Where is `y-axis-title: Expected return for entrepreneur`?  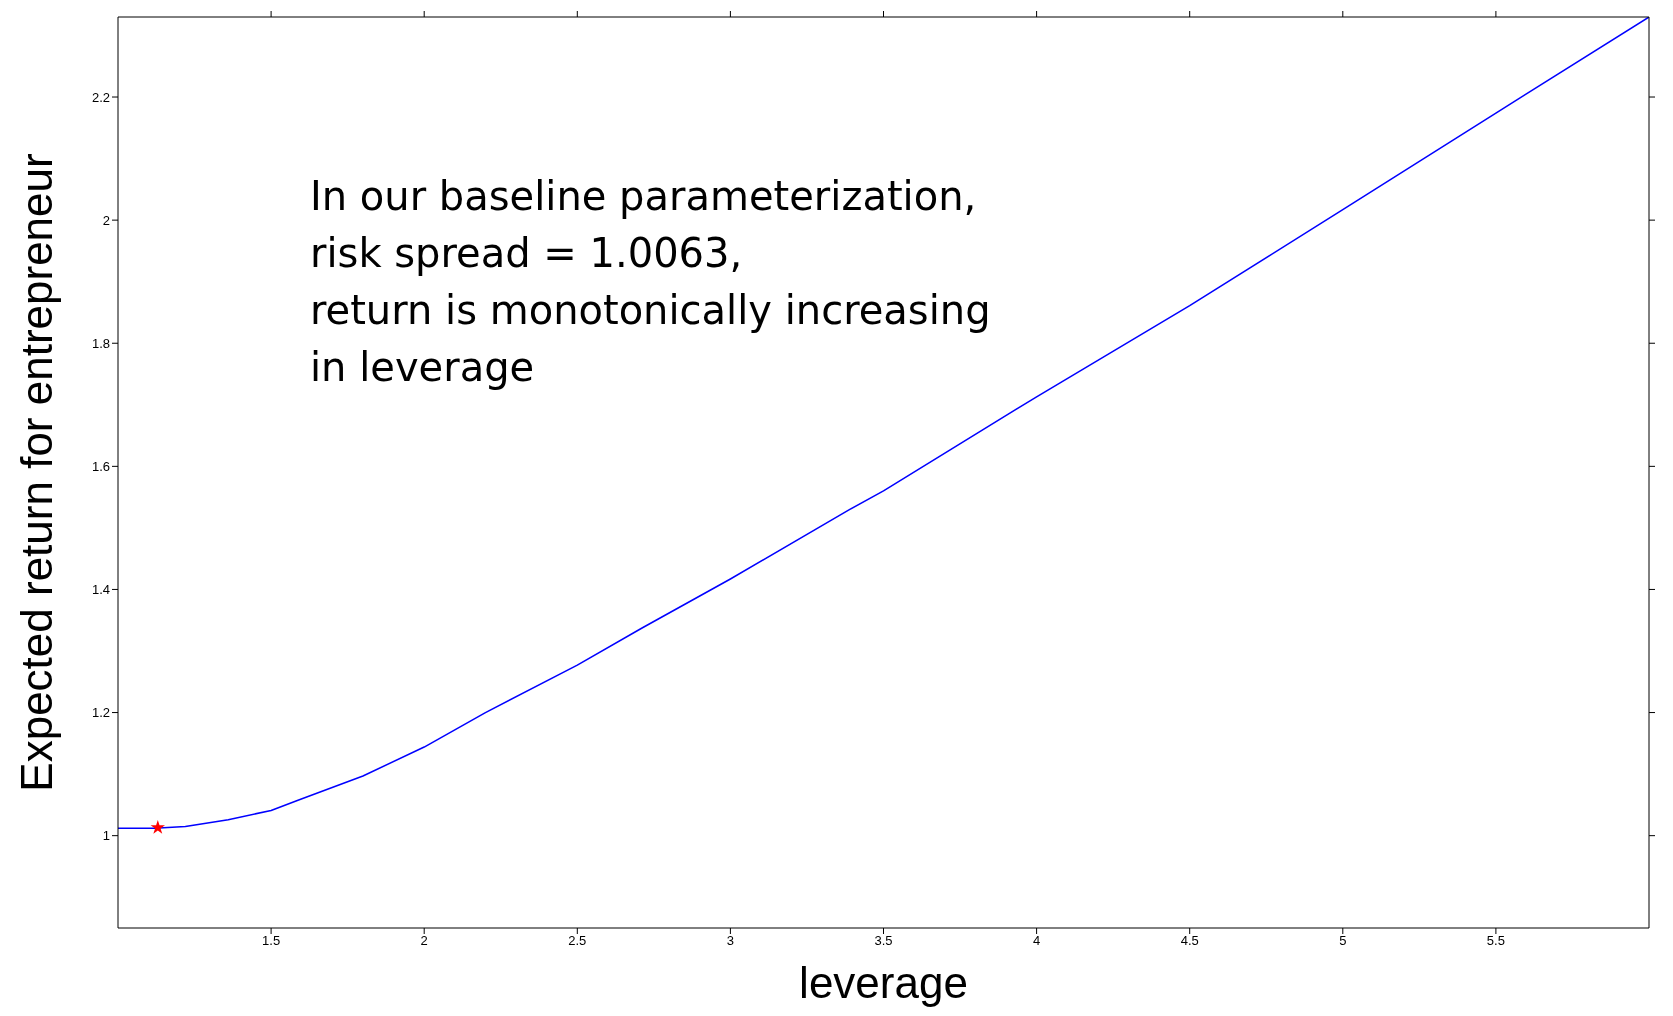
y-axis-title: Expected return for entrepreneur is located at coordinates (36, 472).